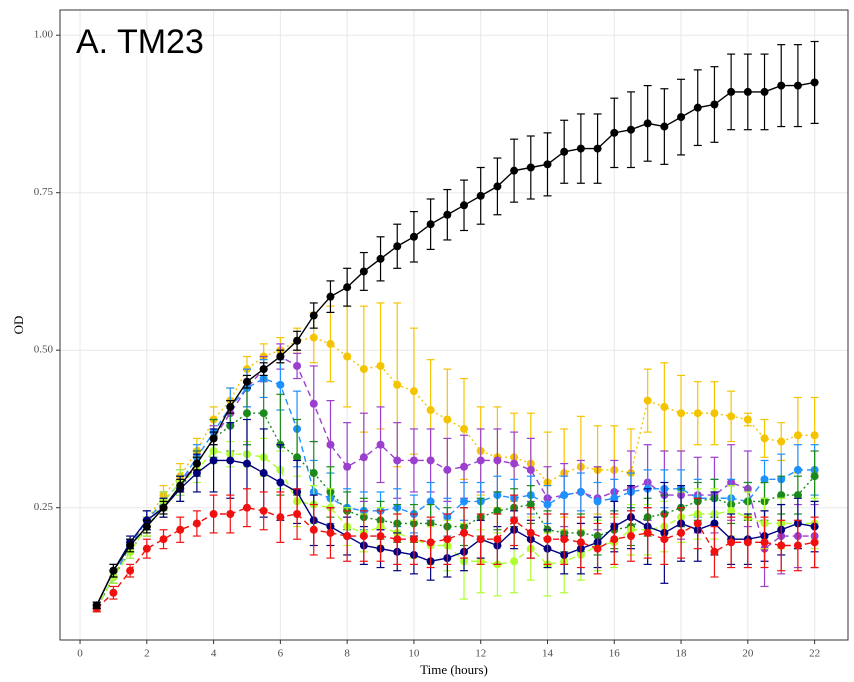 The image size is (854, 682). I want to click on x-tick-label: 20, so click(748, 654).